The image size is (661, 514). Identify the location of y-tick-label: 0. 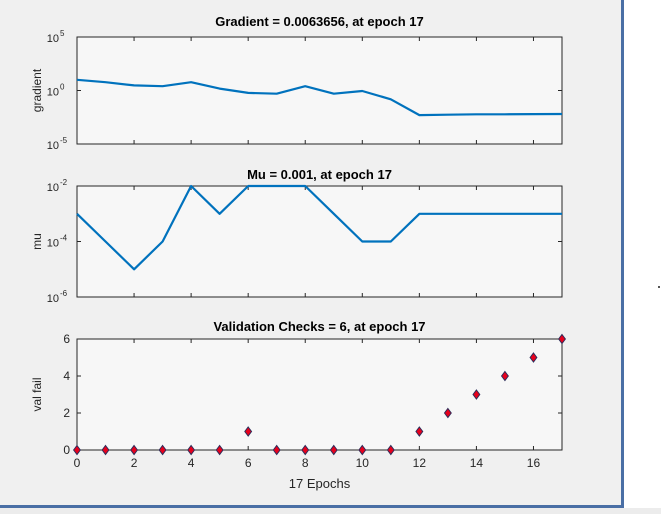
(66, 450).